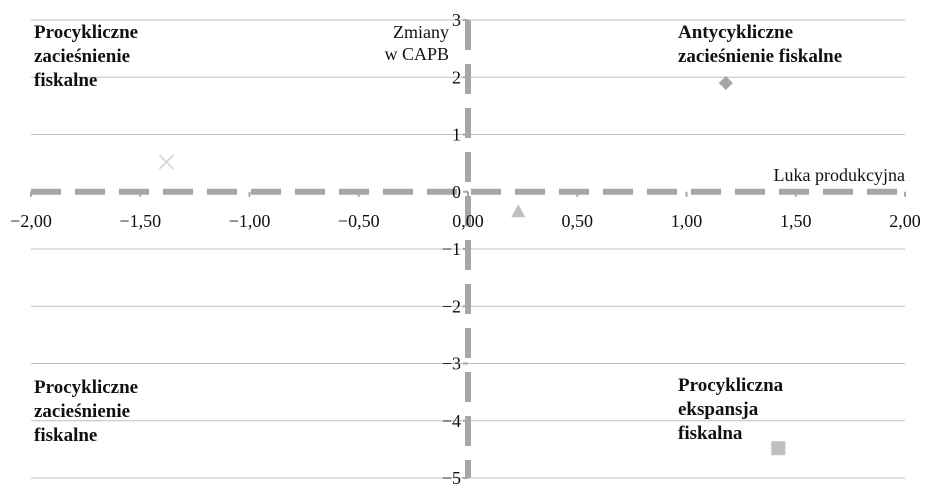 The width and height of the screenshot is (926, 485). I want to click on y-tick-label: 1, so click(456, 135).